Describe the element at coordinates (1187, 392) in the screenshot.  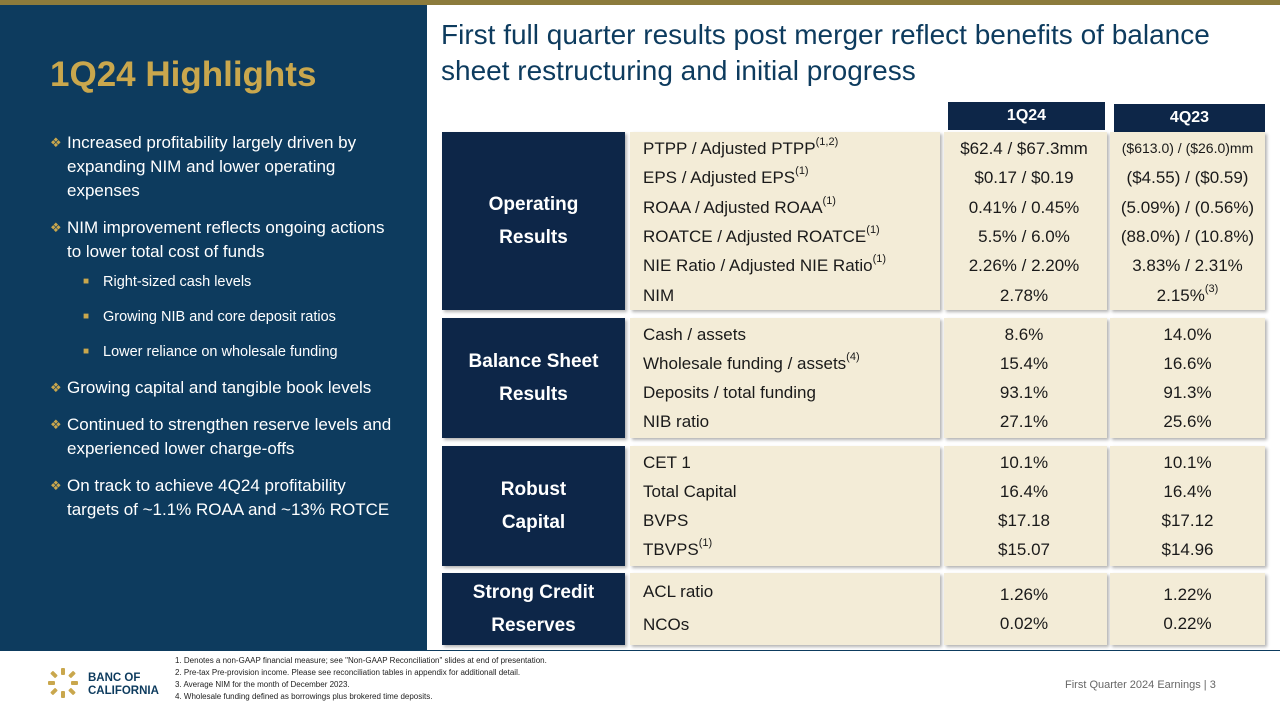
I see `metric-value-4q23: 91.3%` at that location.